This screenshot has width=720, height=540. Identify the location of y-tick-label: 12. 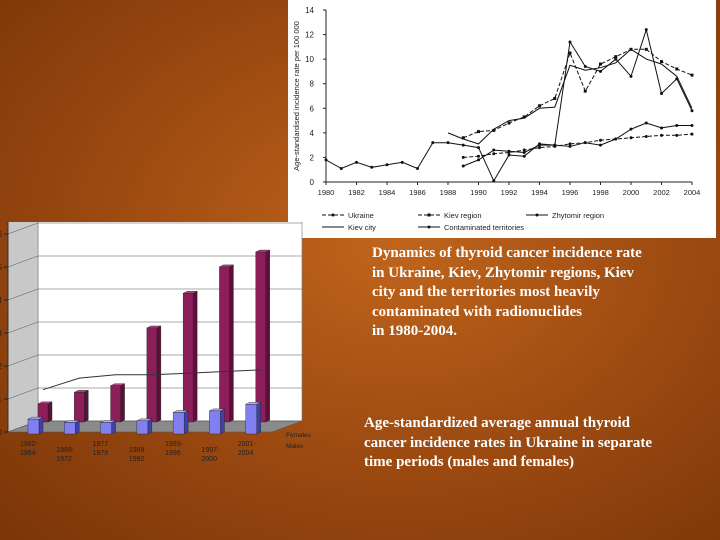
(309, 35).